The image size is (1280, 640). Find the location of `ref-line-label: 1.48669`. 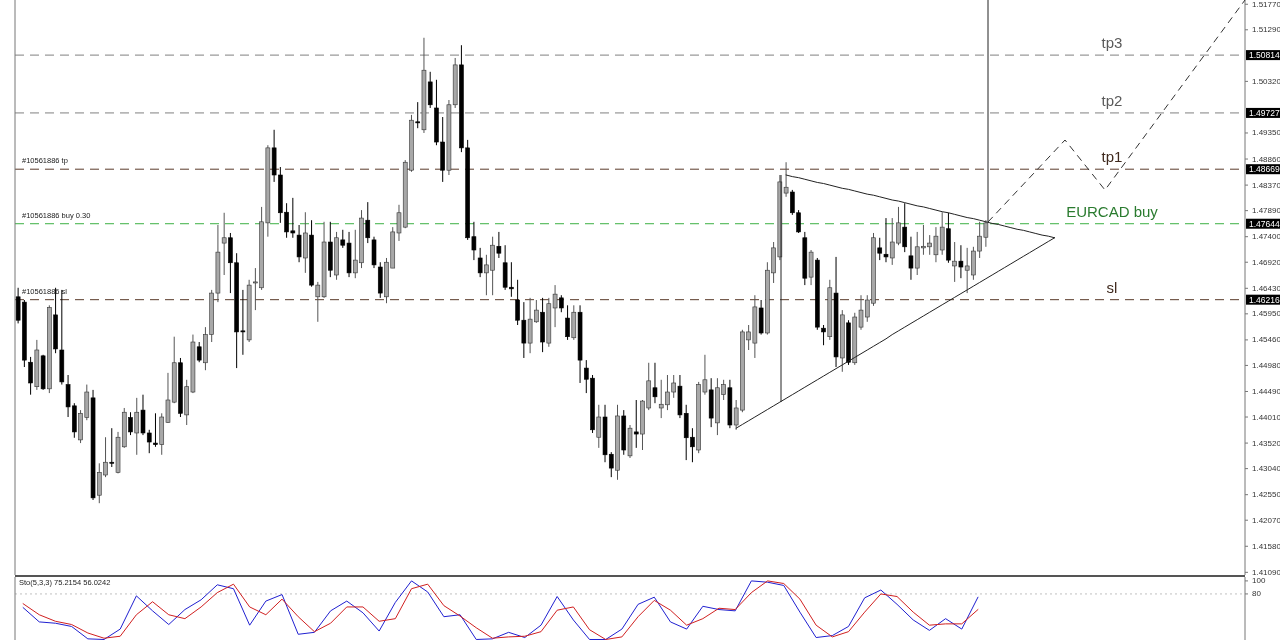

ref-line-label: 1.48669 is located at coordinates (1264, 169).